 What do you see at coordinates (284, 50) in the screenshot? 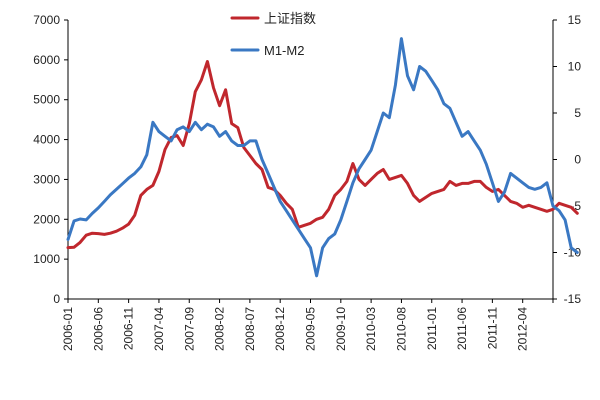
I see `legend-label: M1-M2` at bounding box center [284, 50].